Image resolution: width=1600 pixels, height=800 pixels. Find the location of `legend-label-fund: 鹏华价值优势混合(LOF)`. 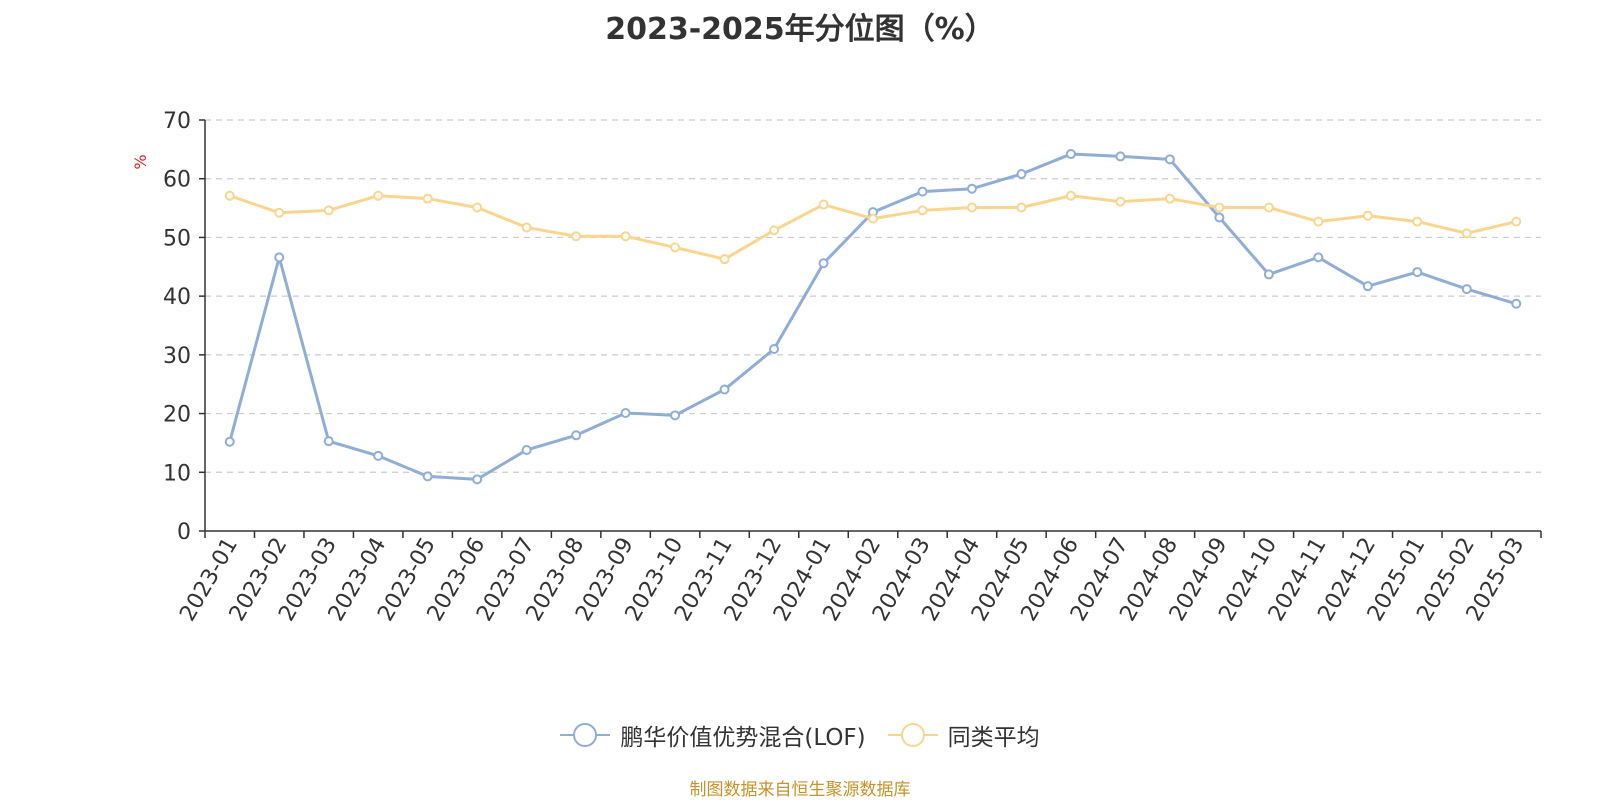

legend-label-fund: 鹏华价值优势混合(LOF) is located at coordinates (743, 738).